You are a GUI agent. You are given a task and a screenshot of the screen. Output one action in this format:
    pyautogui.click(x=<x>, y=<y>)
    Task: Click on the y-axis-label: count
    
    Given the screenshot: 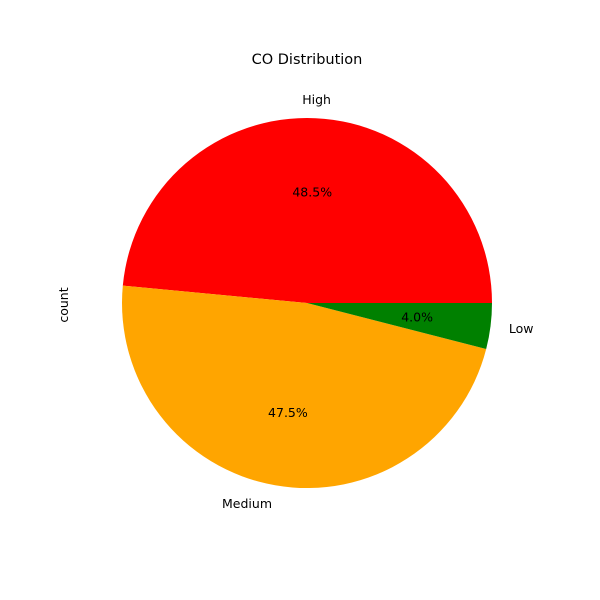 What is the action you would take?
    pyautogui.click(x=63, y=304)
    